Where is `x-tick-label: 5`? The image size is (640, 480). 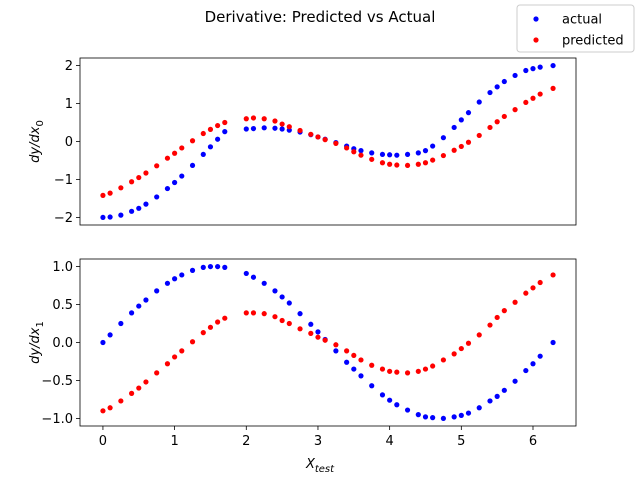
x-tick-label: 5 is located at coordinates (461, 441).